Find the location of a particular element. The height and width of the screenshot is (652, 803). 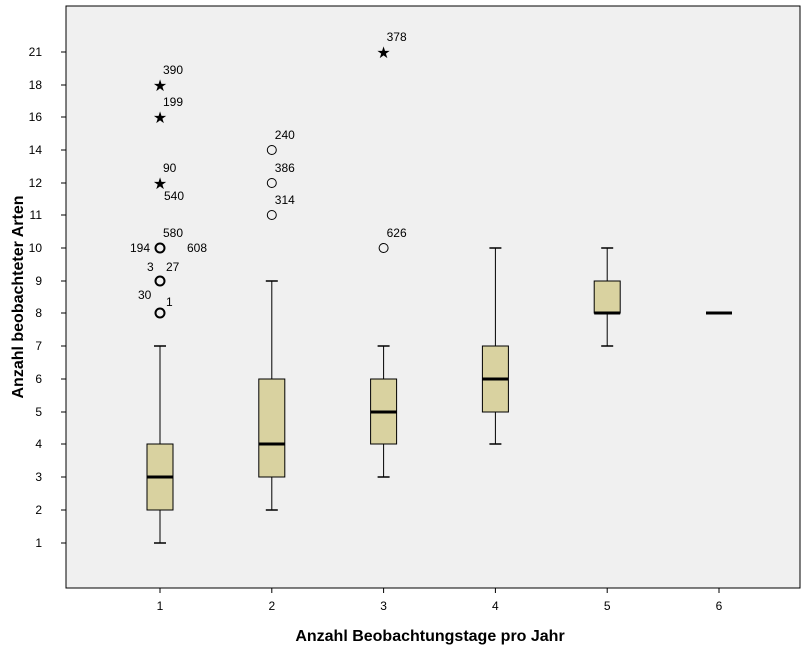

y-tick-label: 14 is located at coordinates (36, 150).